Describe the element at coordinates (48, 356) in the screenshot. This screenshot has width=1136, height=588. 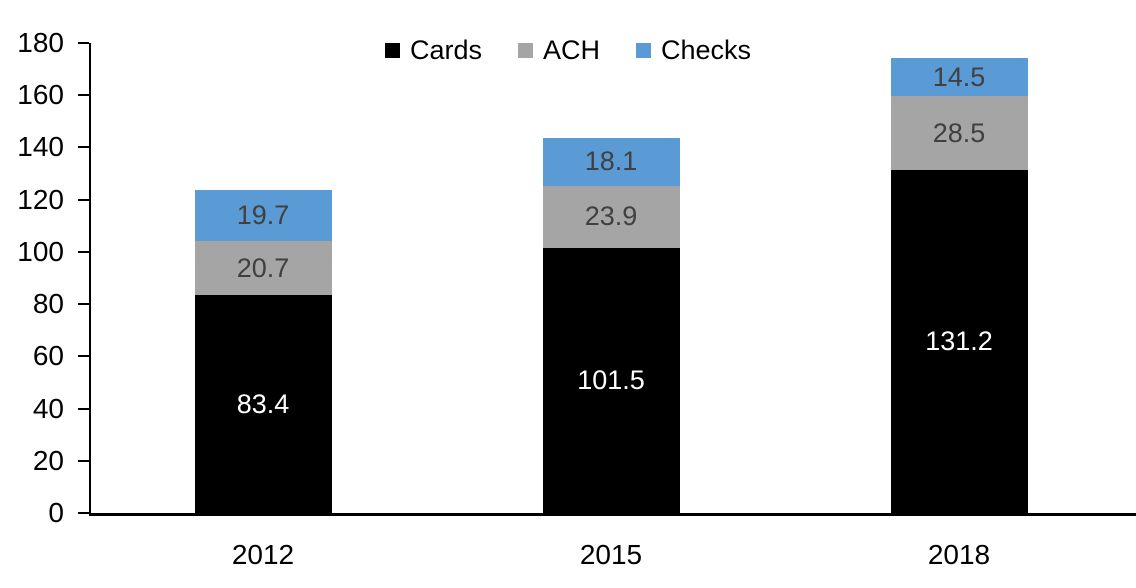
I see `y-axis-tick-label: 60` at that location.